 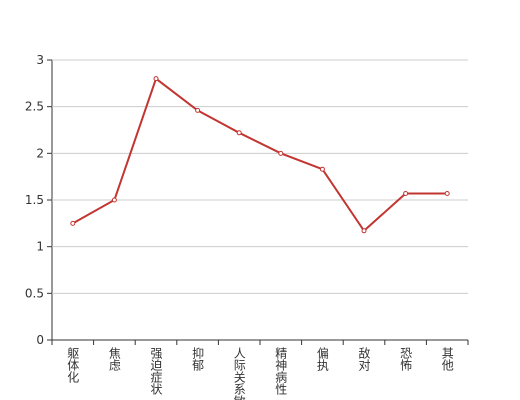 I want to click on y-tick-label: 1, so click(x=40, y=247).